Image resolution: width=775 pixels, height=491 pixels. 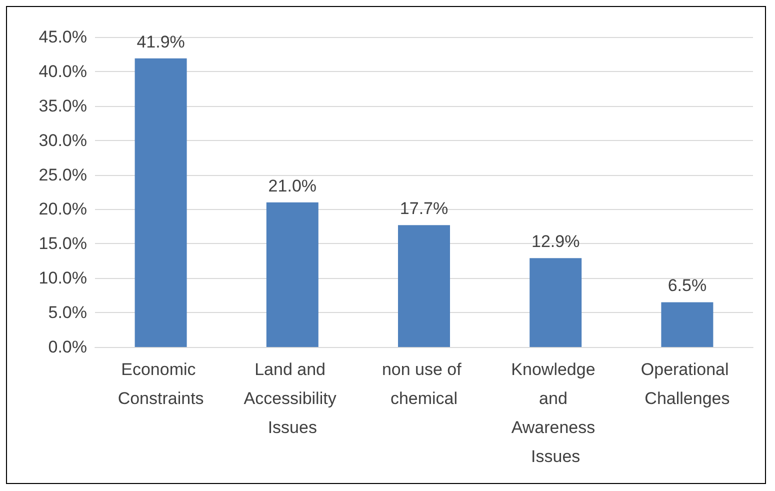 What do you see at coordinates (62, 37) in the screenshot?
I see `y-tick-label: 45.0%` at bounding box center [62, 37].